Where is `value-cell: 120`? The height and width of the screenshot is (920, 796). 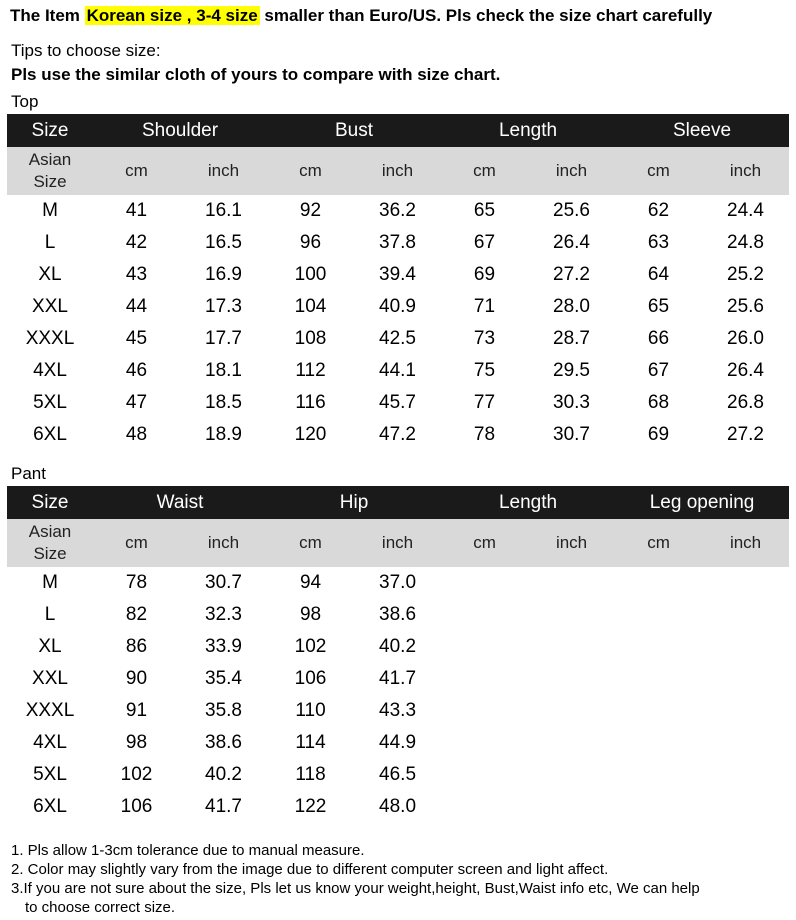 value-cell: 120 is located at coordinates (310, 434).